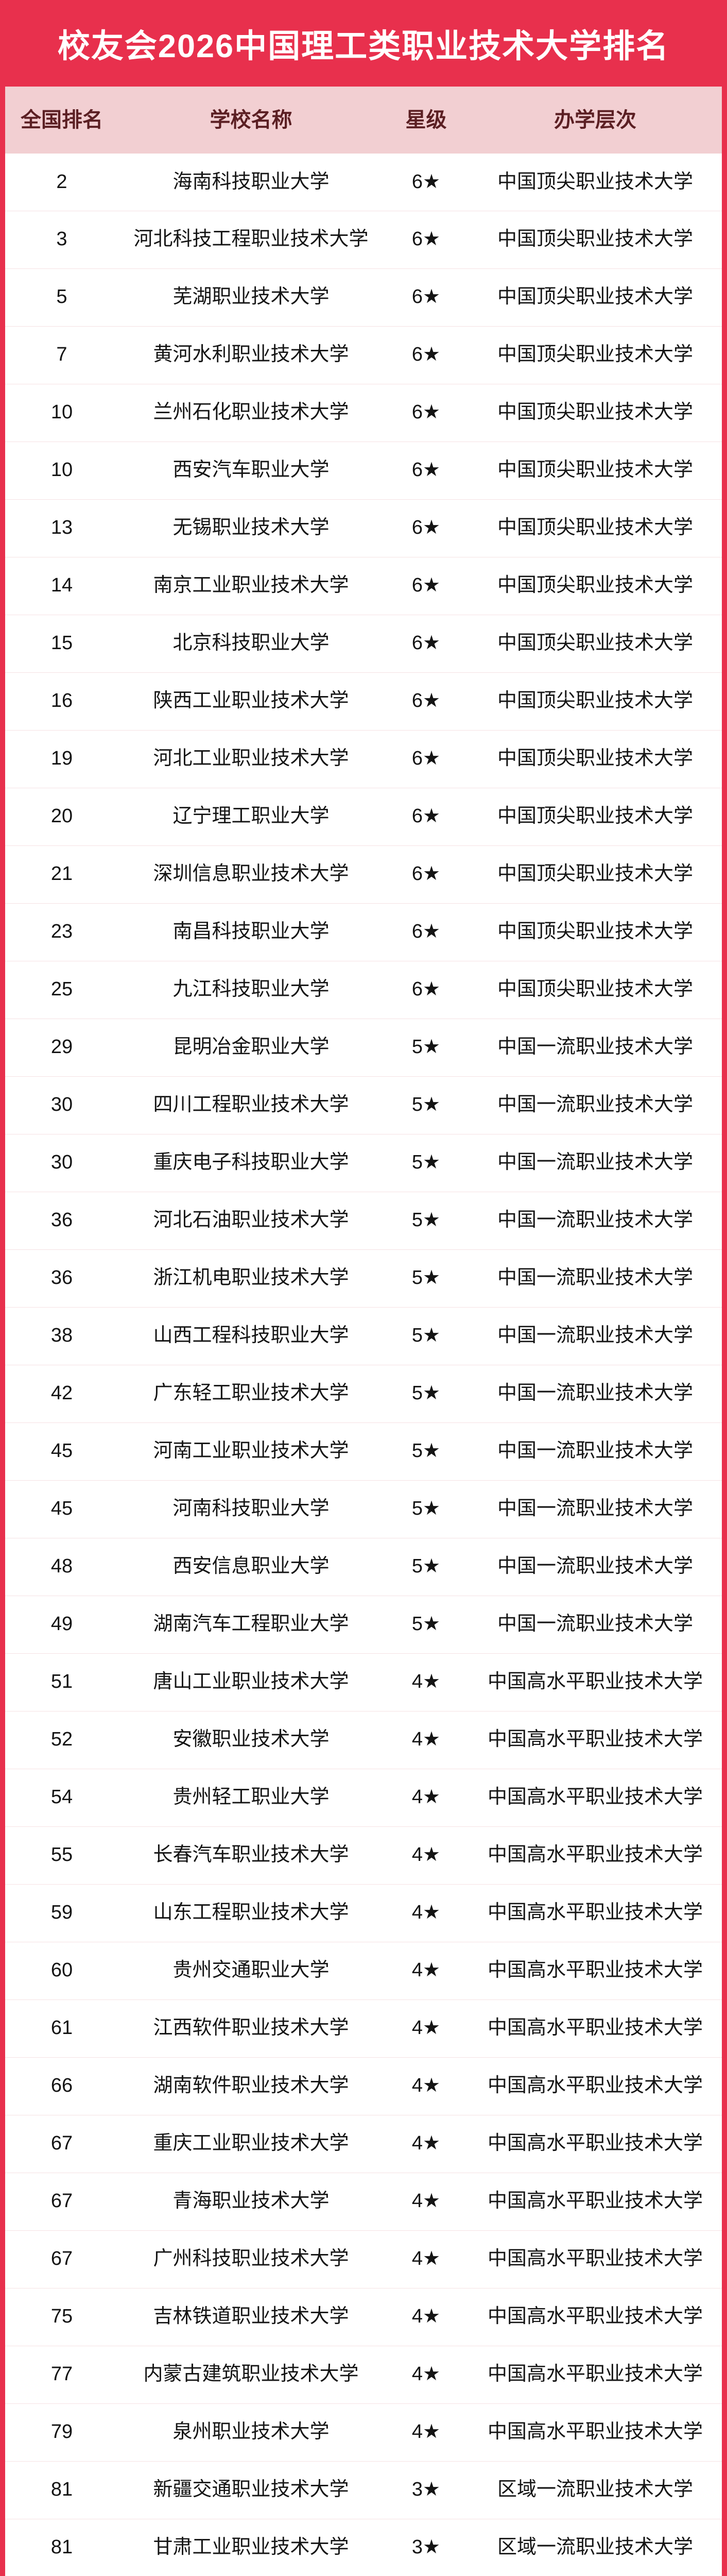 The image size is (727, 2576). I want to click on rank-cell: 61, so click(61, 2028).